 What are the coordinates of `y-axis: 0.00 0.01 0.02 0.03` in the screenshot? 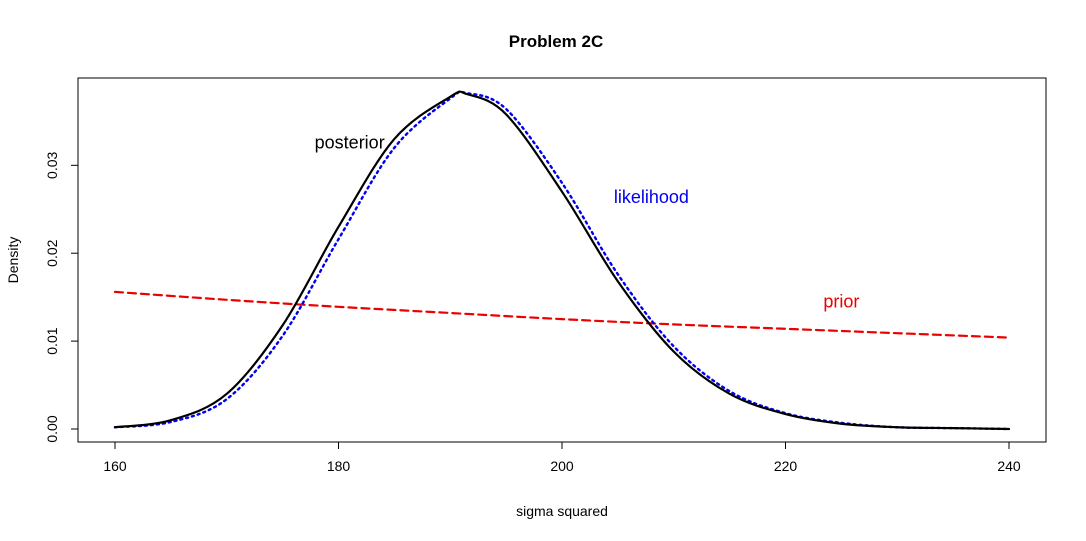 It's located at (61, 297).